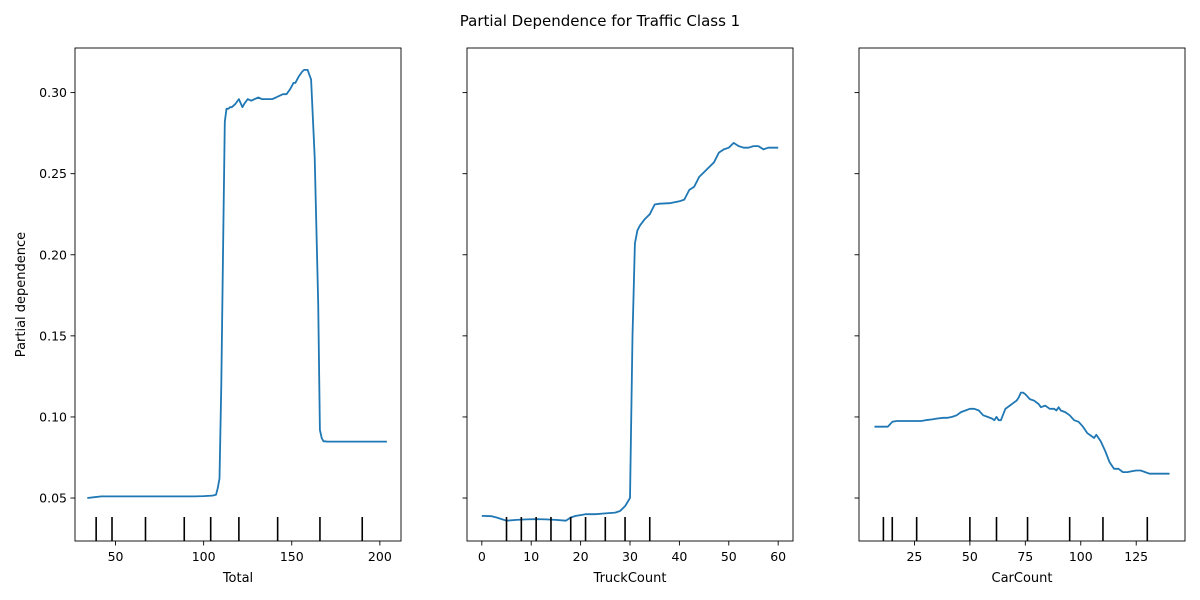 This screenshot has height=600, width=1200. Describe the element at coordinates (778, 556) in the screenshot. I see `x-tick-label: 60` at that location.